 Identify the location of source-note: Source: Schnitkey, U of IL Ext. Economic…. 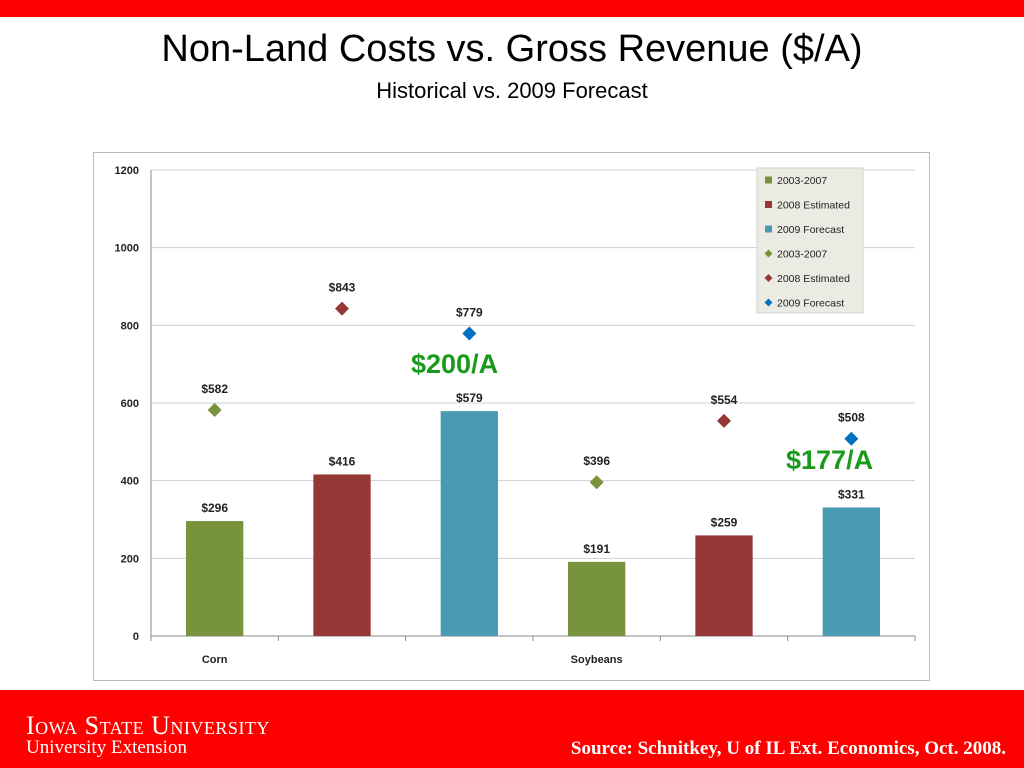
(788, 748).